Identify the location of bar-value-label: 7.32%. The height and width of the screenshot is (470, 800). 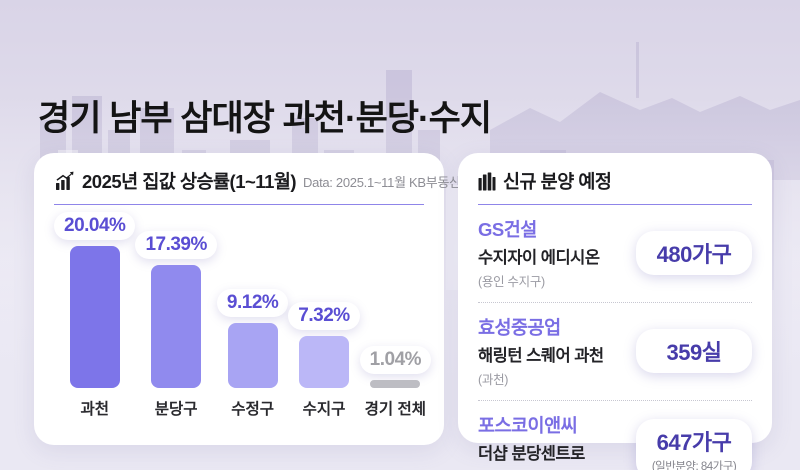
(324, 316).